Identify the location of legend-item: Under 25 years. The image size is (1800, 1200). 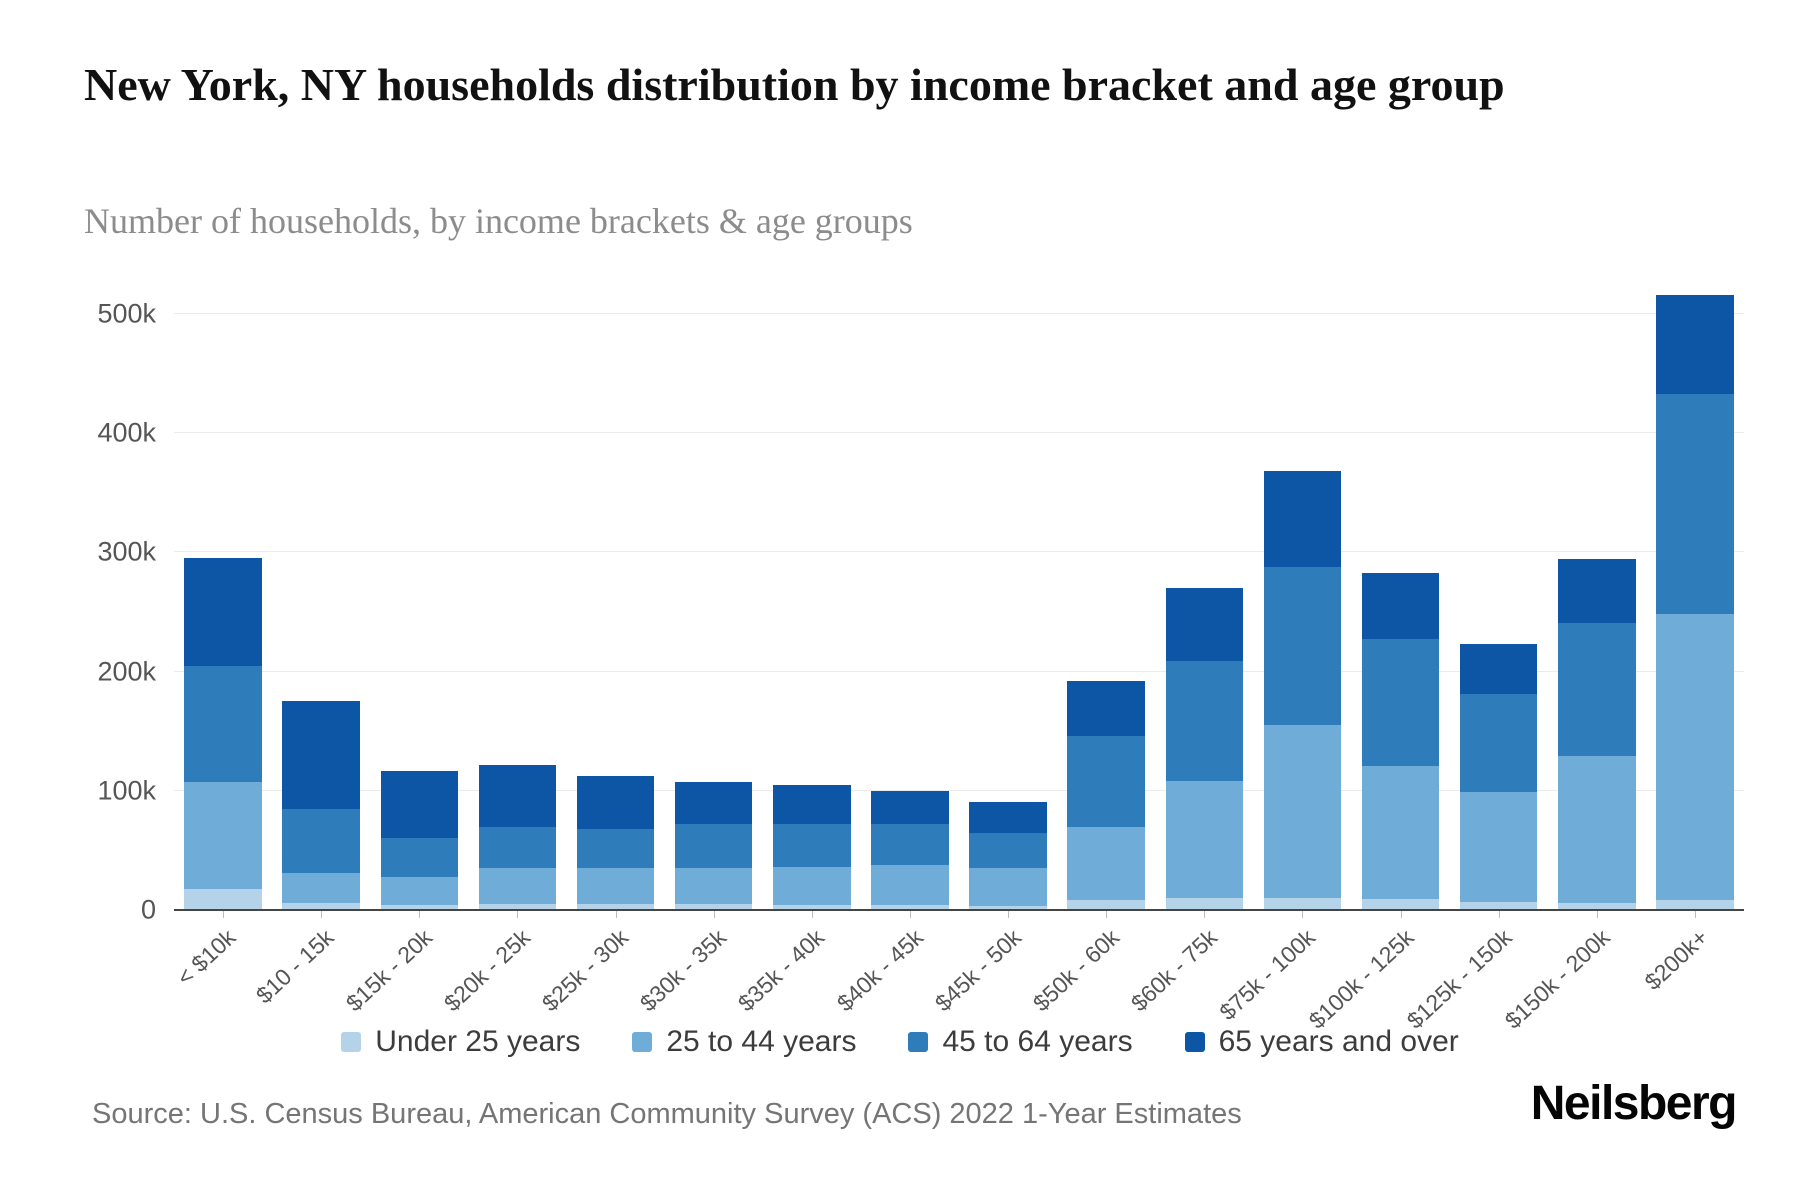
(460, 1042).